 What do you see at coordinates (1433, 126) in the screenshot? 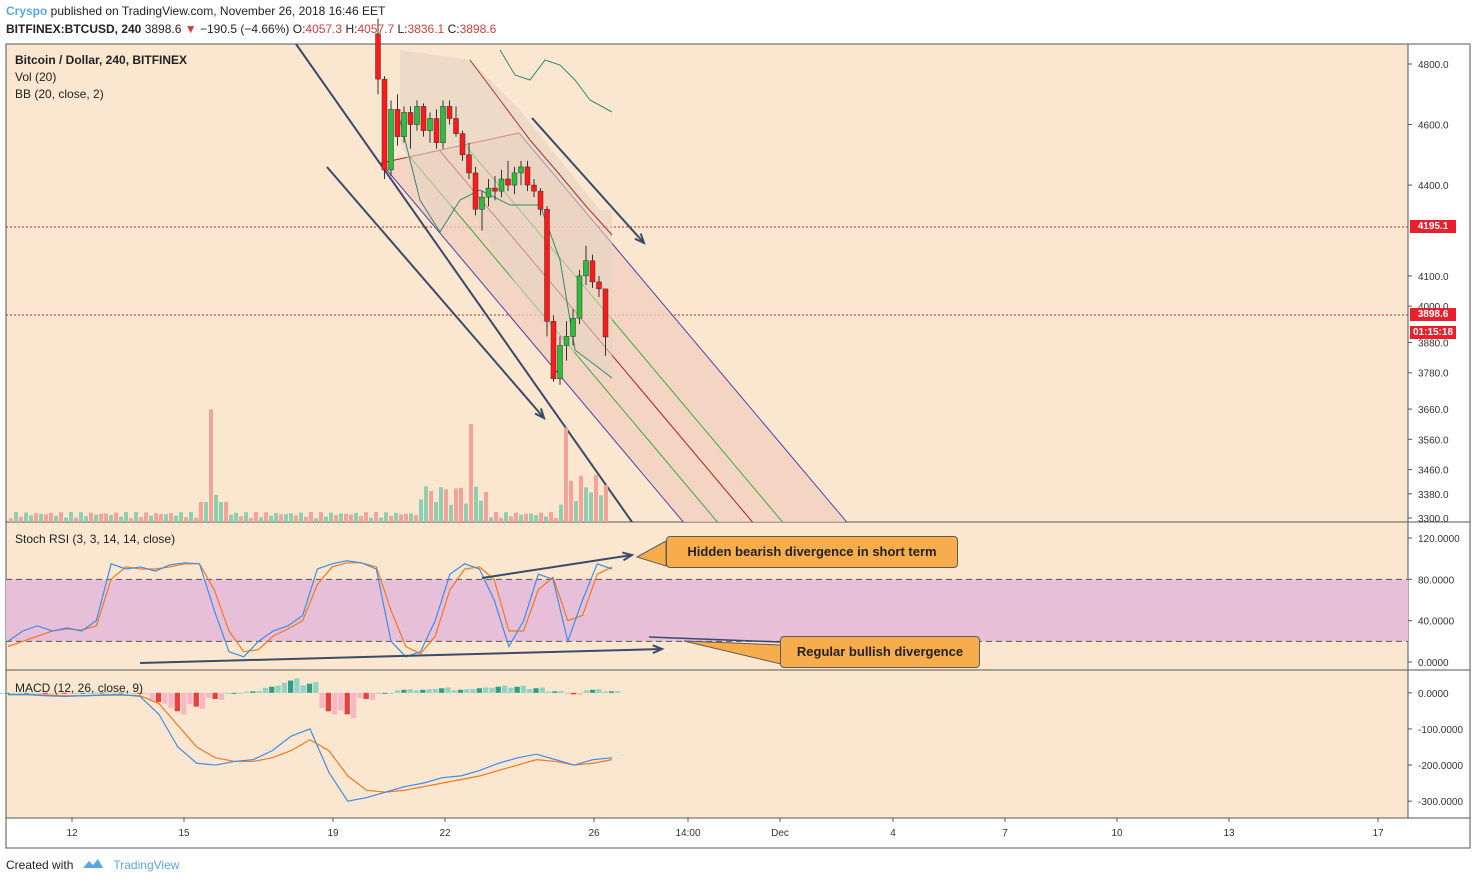
I see `price-tick-label: 4600.0` at bounding box center [1433, 126].